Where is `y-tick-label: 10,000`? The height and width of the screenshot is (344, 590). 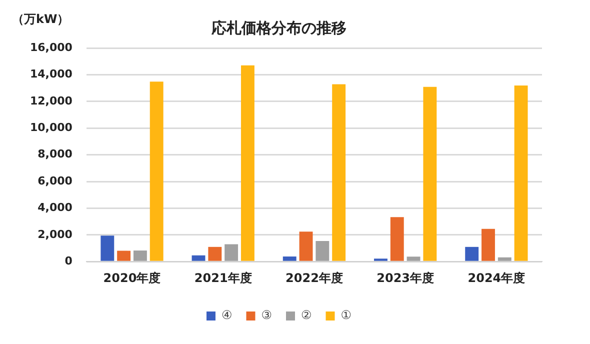 y-tick-label: 10,000 is located at coordinates (51, 127).